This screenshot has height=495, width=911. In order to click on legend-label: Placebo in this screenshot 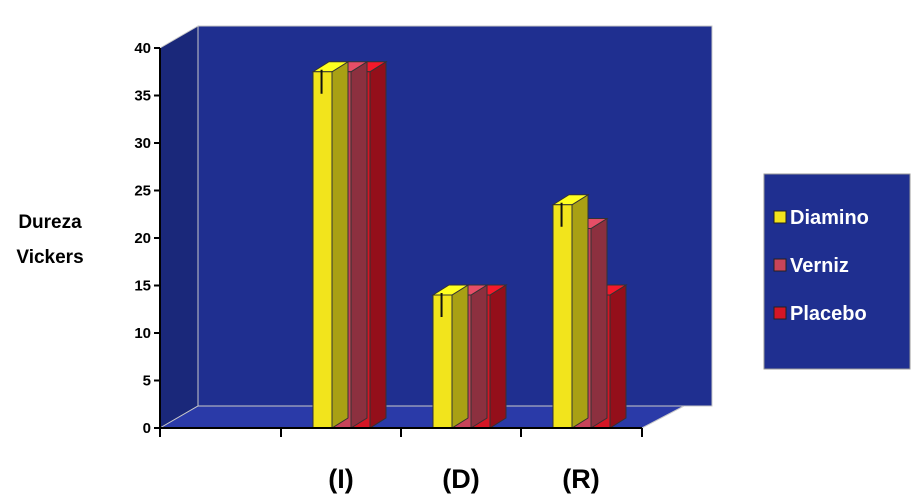, I will do `click(828, 314)`.